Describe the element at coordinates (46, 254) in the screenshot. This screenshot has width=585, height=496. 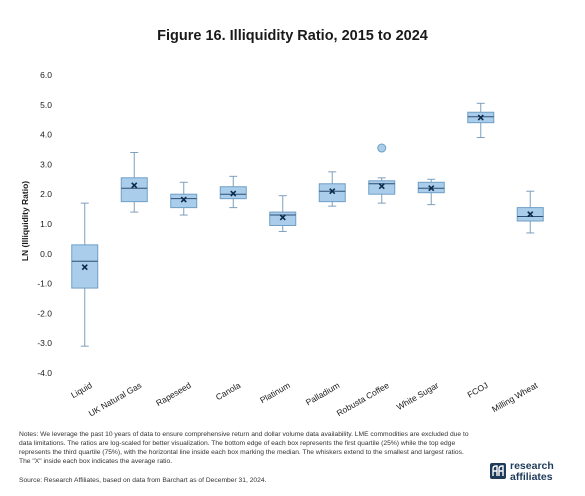
I see `y-tick-label: 0.0` at that location.